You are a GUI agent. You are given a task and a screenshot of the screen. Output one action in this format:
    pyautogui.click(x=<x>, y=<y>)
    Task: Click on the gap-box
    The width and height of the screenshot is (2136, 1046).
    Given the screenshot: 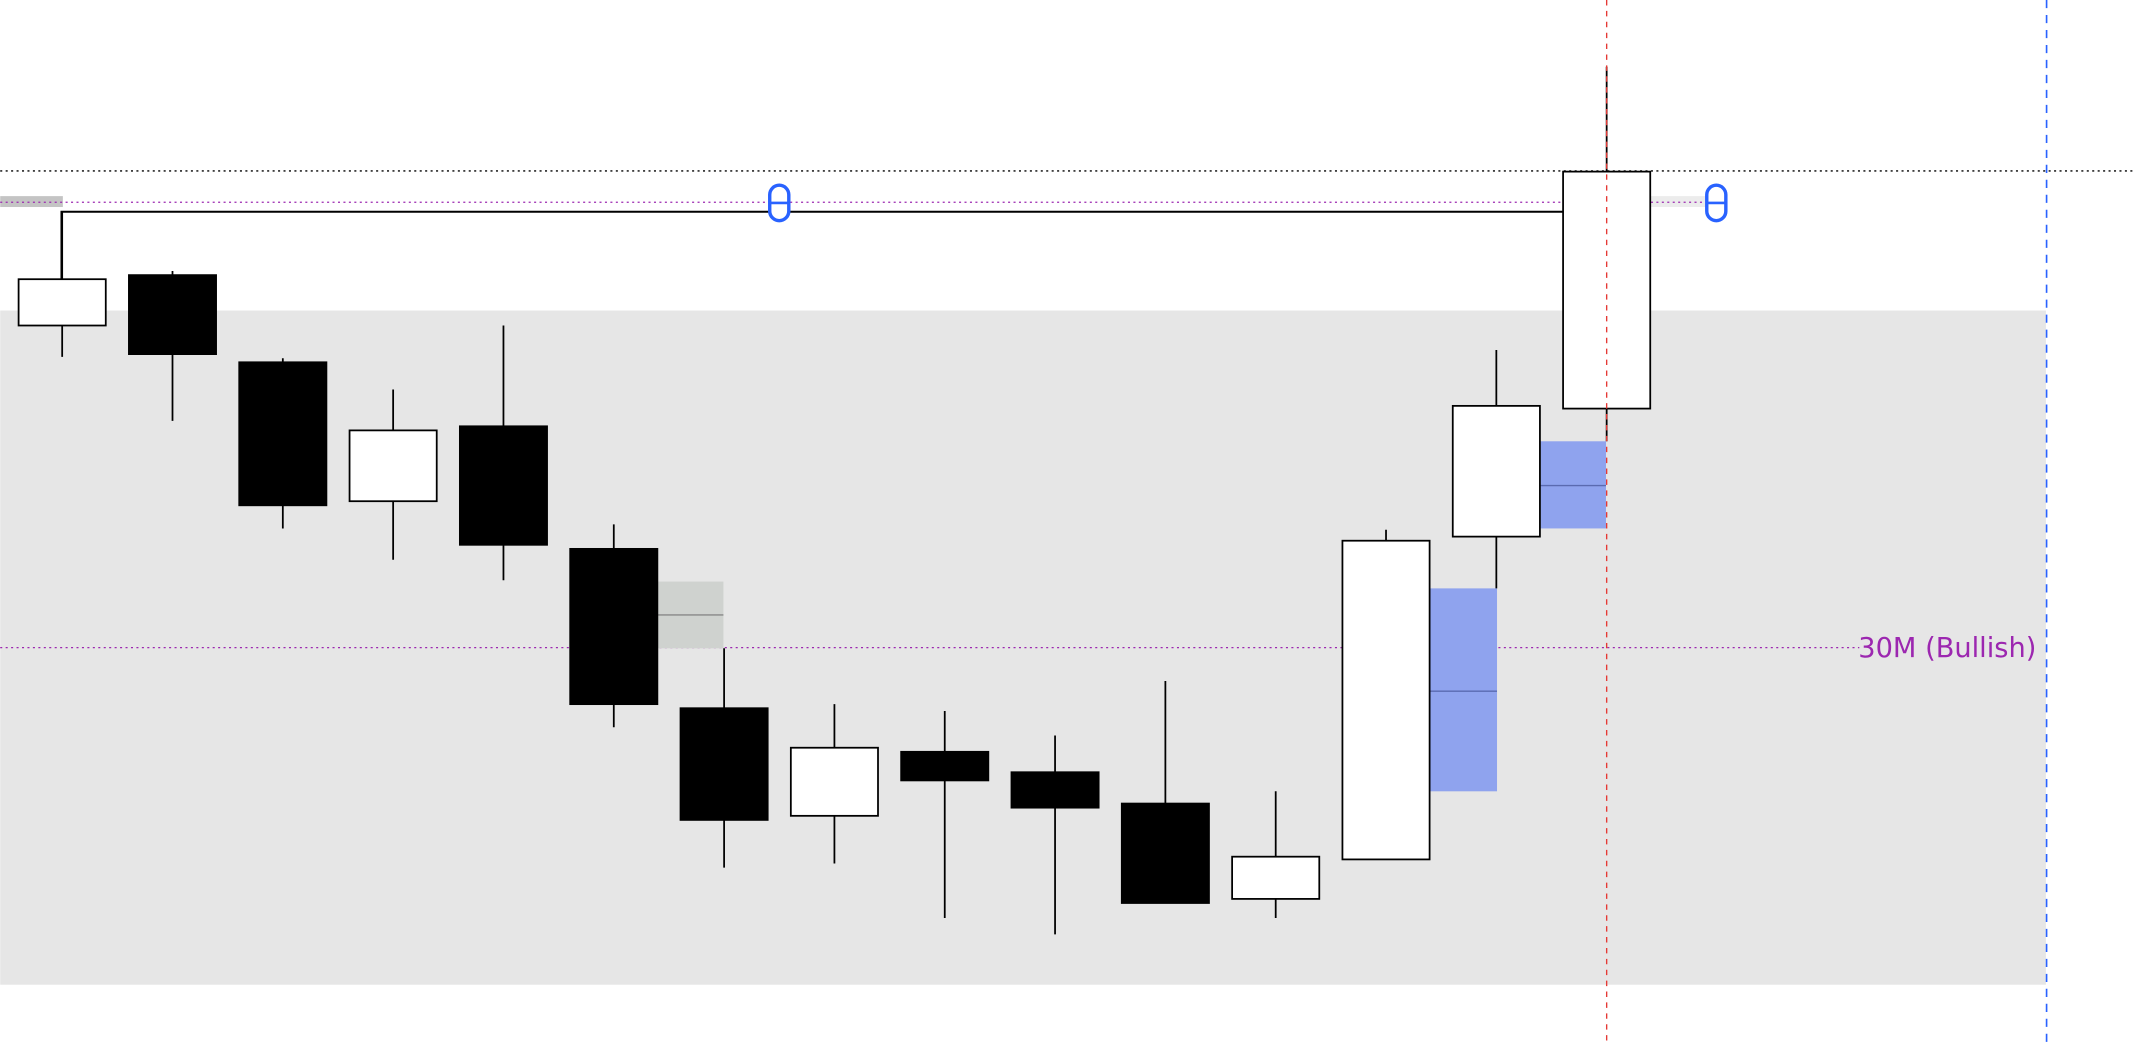 What is the action you would take?
    pyautogui.click(x=1464, y=690)
    